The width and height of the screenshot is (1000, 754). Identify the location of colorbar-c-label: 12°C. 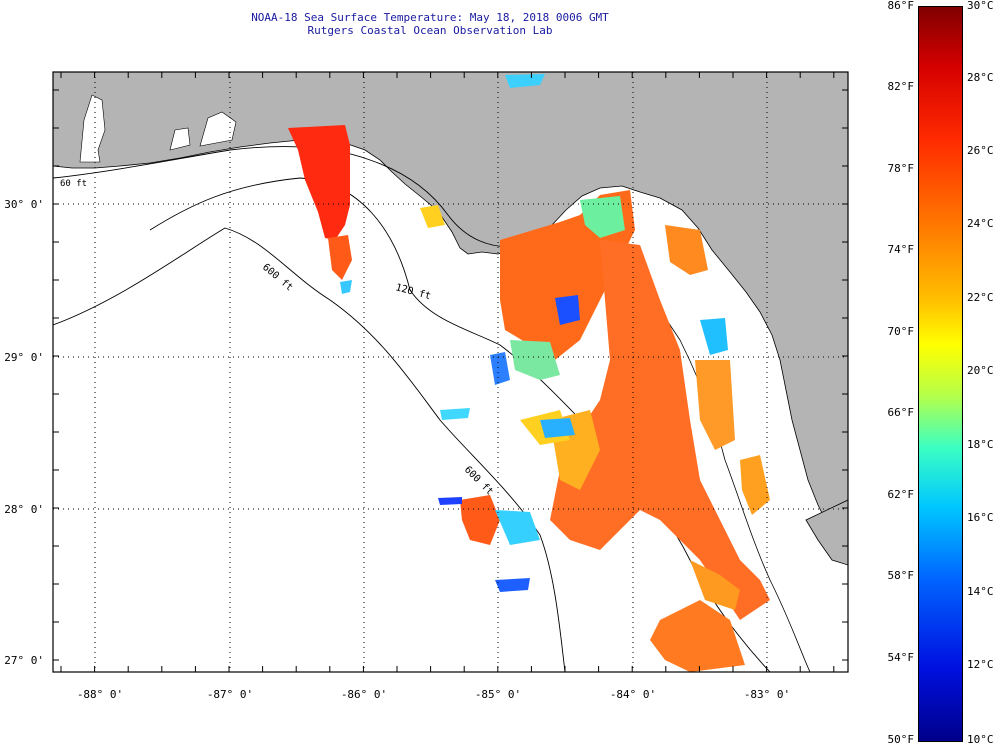
(980, 664).